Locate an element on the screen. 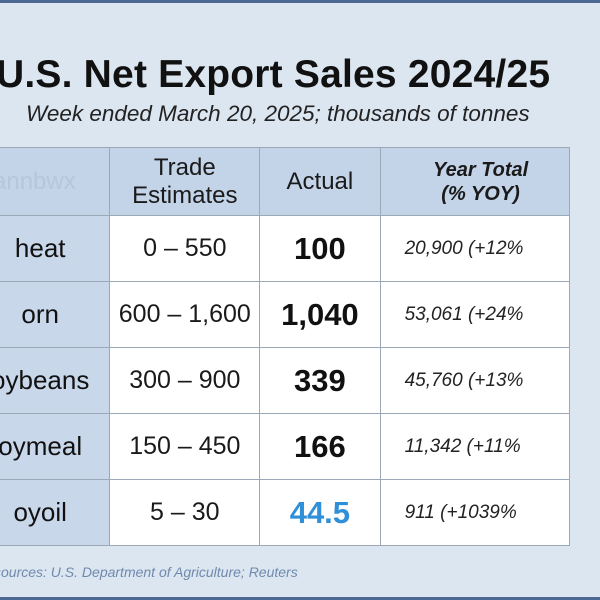 This screenshot has height=600, width=600. page-title: U.S. Net Export Sales 2024/25 is located at coordinates (275, 74).